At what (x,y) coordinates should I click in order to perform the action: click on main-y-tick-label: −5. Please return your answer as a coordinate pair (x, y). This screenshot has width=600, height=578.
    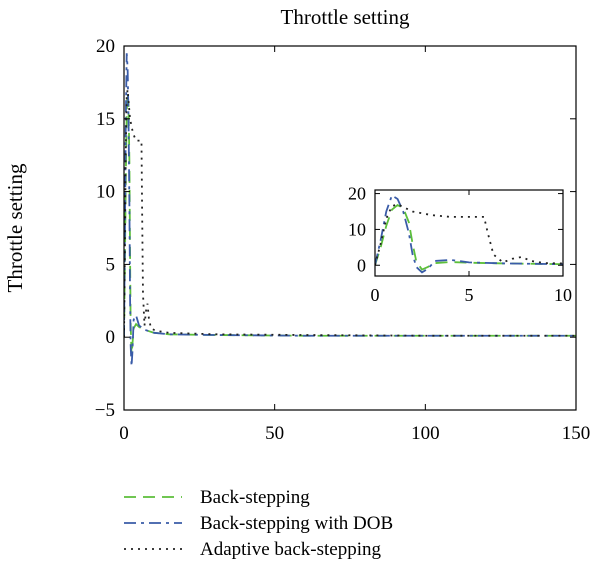
    Looking at the image, I should click on (105, 410).